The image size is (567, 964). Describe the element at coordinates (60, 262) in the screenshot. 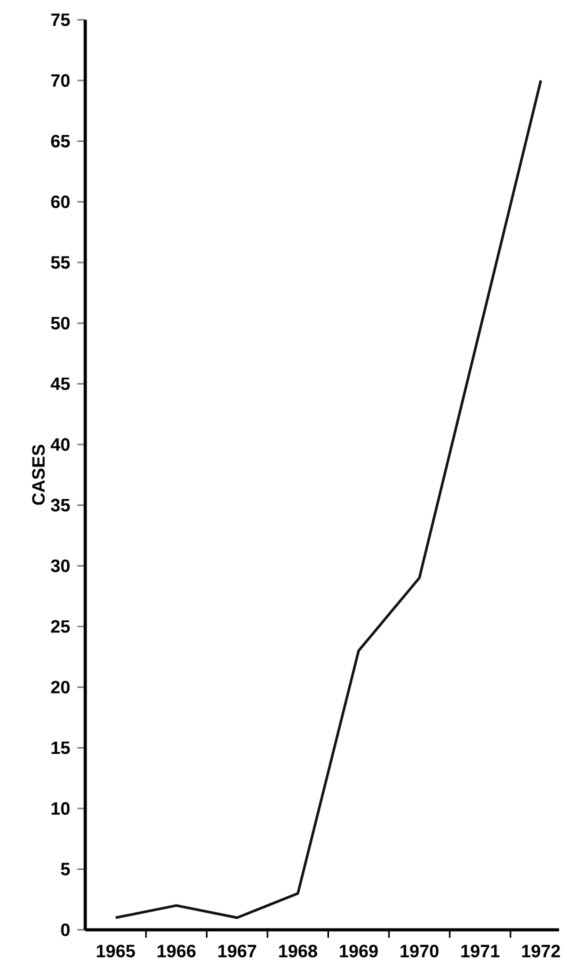

I see `y-tick-label: 55` at that location.